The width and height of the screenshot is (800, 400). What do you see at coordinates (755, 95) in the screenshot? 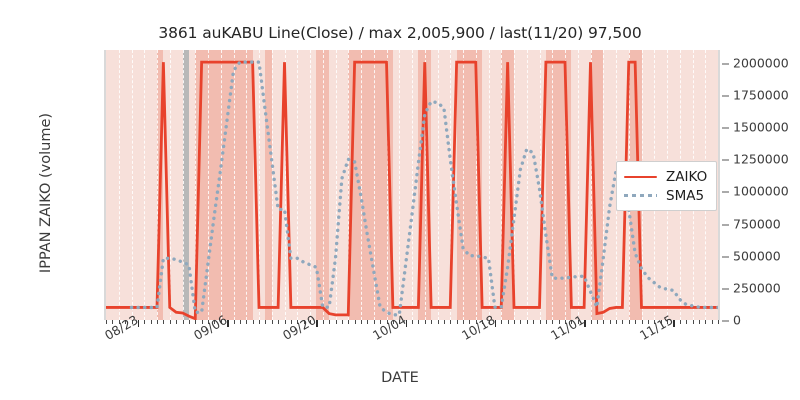
I see `y-tick-label: 1750000` at bounding box center [755, 95].